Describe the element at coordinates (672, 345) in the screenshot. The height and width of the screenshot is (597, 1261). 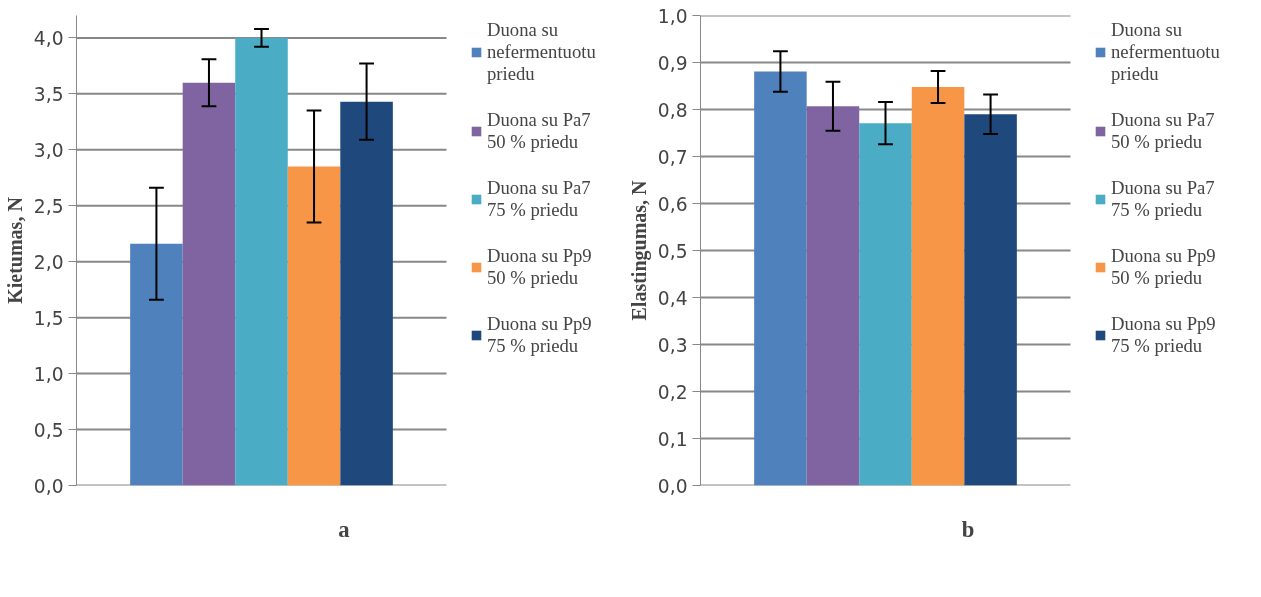
I see `y-tick-label: 0,3` at that location.